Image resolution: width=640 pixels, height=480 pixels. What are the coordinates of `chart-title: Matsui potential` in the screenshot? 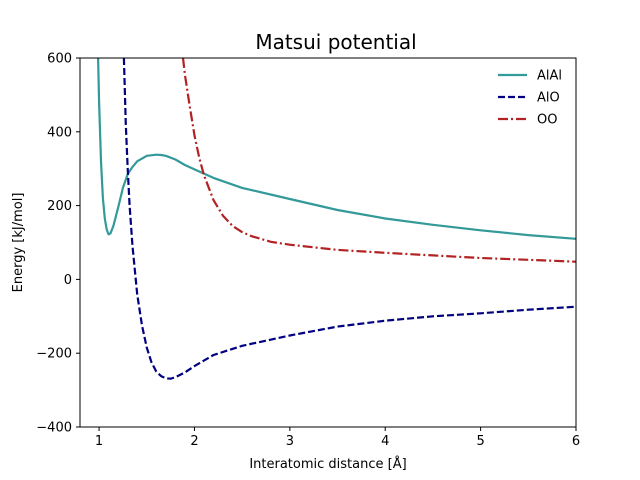 It's located at (335, 42).